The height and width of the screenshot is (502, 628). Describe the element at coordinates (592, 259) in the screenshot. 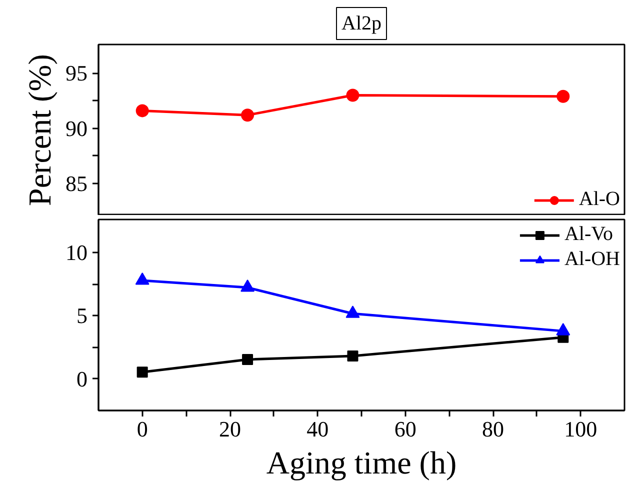

I see `legend-label: Al-OH` at that location.